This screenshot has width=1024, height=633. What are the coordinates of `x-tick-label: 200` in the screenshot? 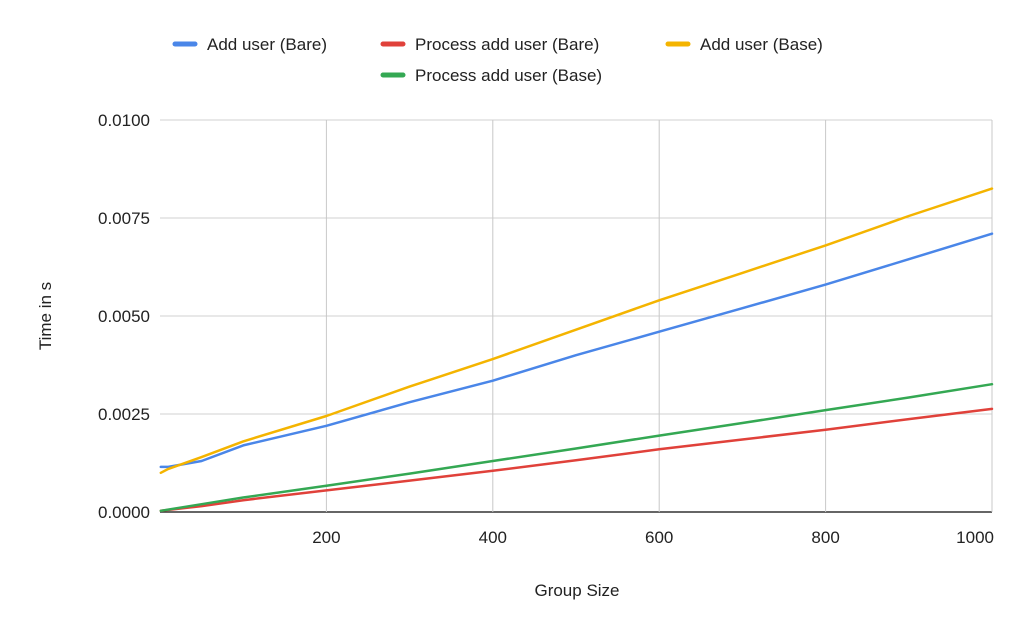 It's located at (326, 537).